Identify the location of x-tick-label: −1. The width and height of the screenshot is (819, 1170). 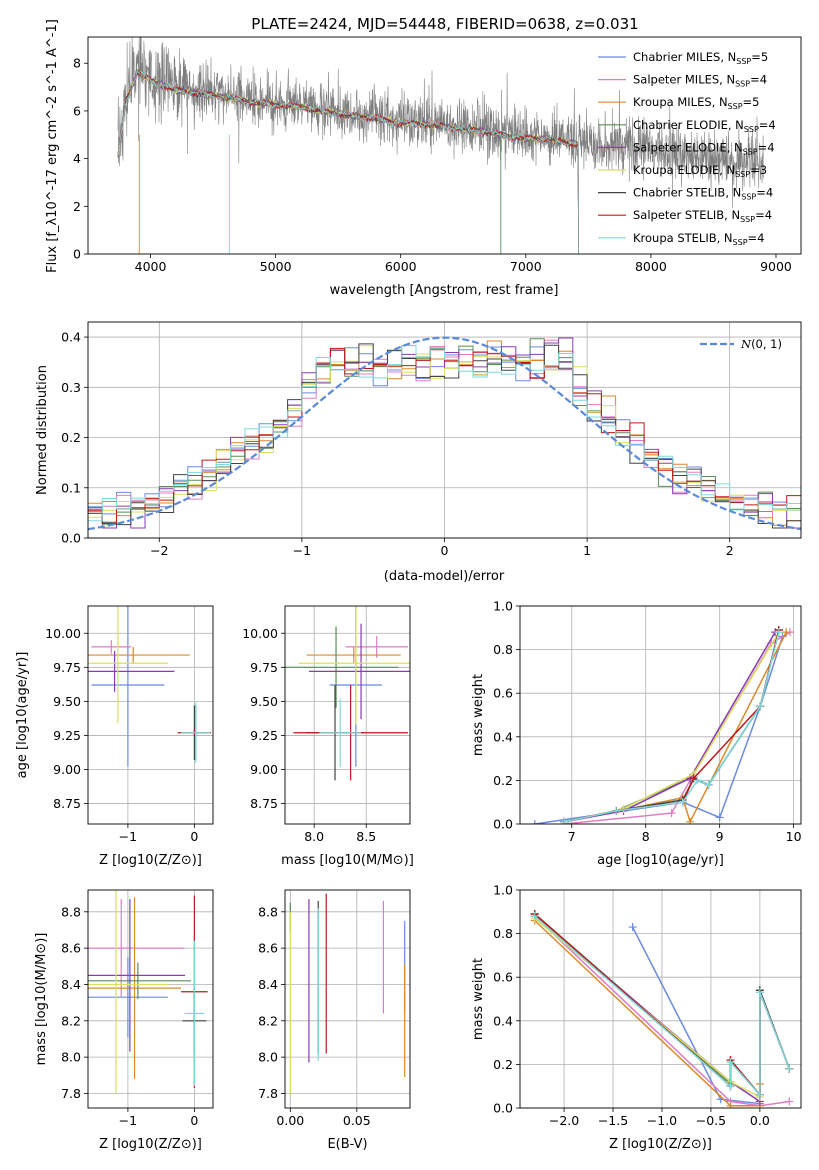
(128, 1120).